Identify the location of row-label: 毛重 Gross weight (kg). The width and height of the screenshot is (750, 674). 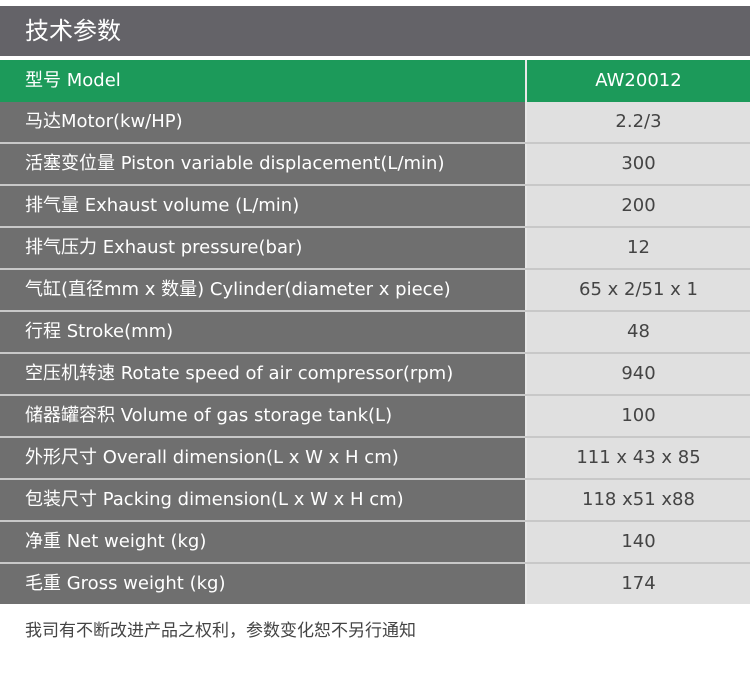
(263, 584).